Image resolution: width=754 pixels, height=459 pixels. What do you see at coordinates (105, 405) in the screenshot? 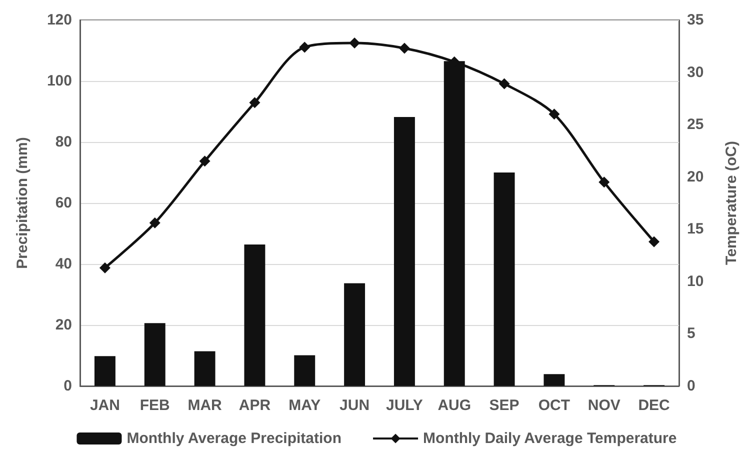
I see `x-tick-label: JAN` at bounding box center [105, 405].